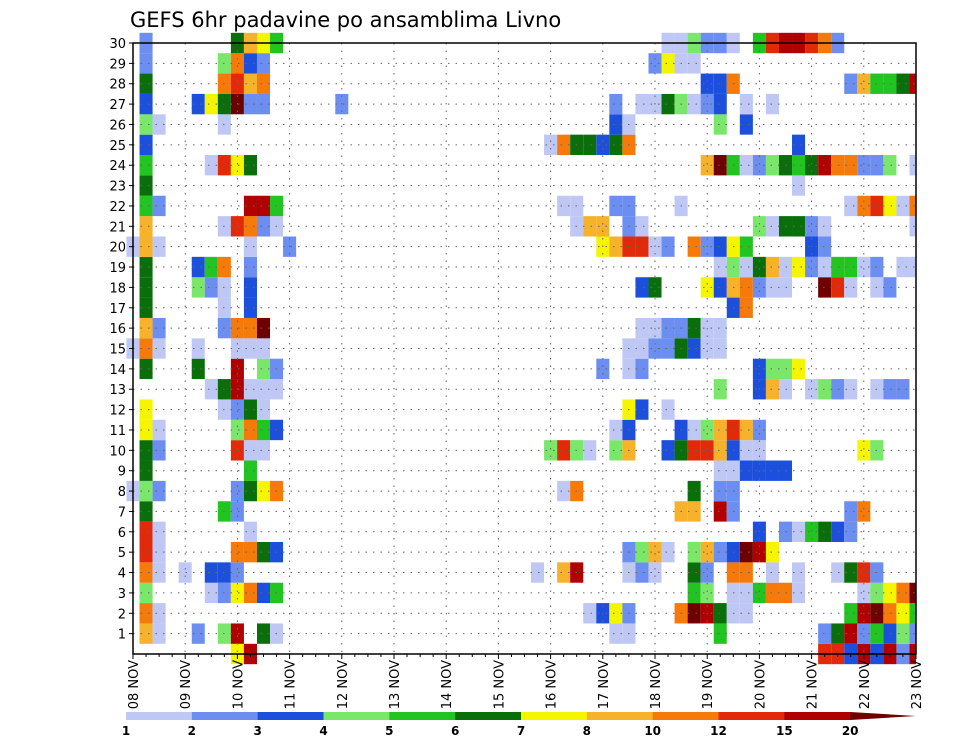 This screenshot has width=960, height=746. What do you see at coordinates (345, 20) in the screenshot?
I see `chart-title: GEFS 6hr padavine po ansamblima Livno` at bounding box center [345, 20].